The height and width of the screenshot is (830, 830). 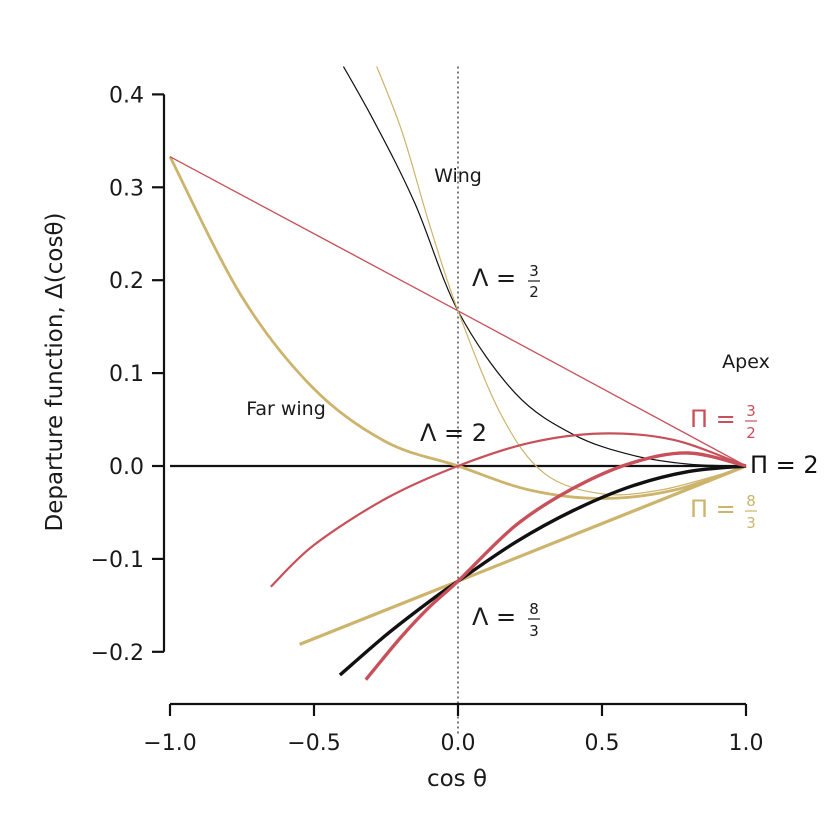 I want to click on series-line-5: Λ=8/3 Π = 8/3, so click(x=523, y=555).